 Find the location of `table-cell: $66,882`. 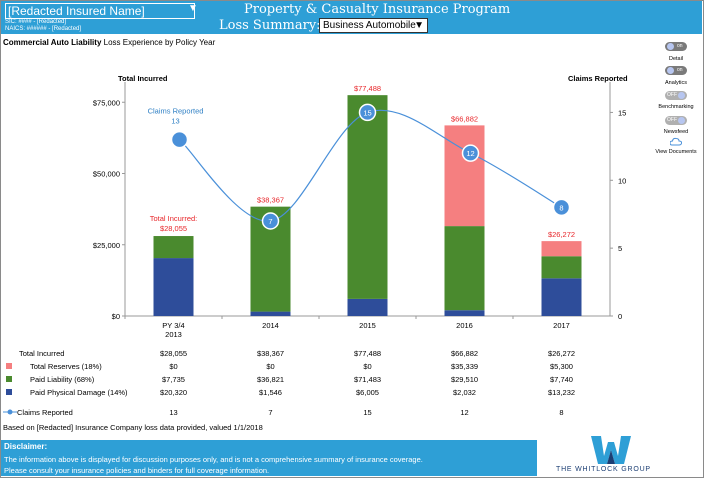

table-cell: $66,882 is located at coordinates (464, 353).